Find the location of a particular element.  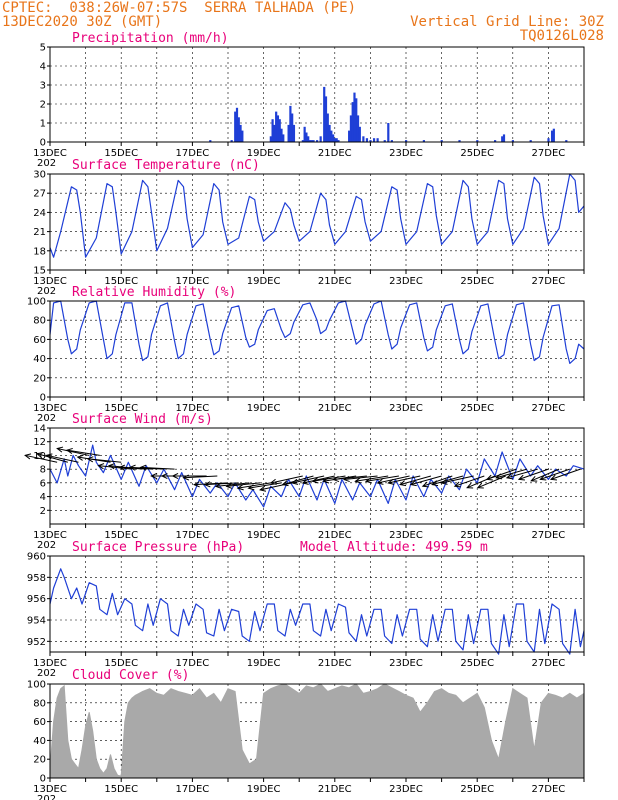

y-tick-label: 10 is located at coordinates (39, 456).